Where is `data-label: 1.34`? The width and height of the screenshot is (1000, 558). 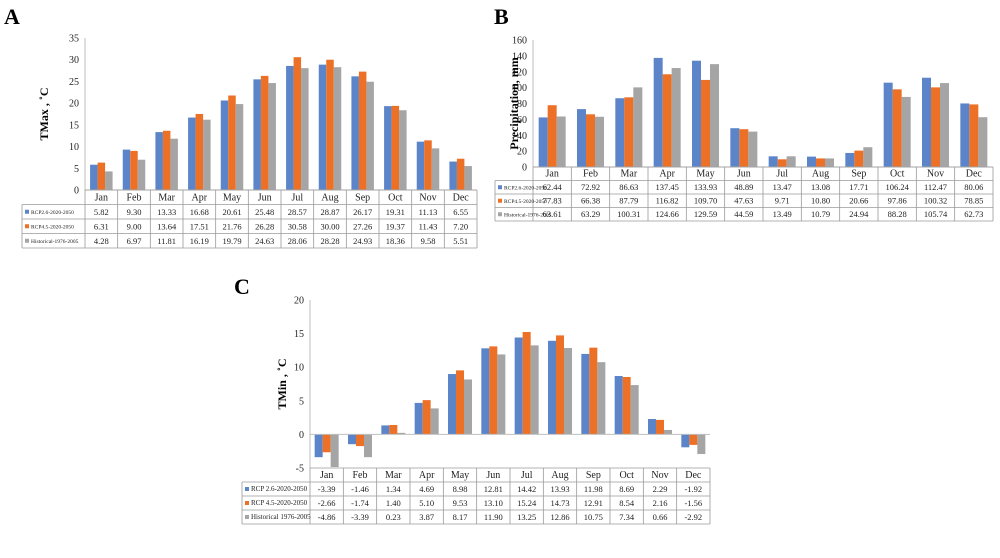
data-label: 1.34 is located at coordinates (394, 489).